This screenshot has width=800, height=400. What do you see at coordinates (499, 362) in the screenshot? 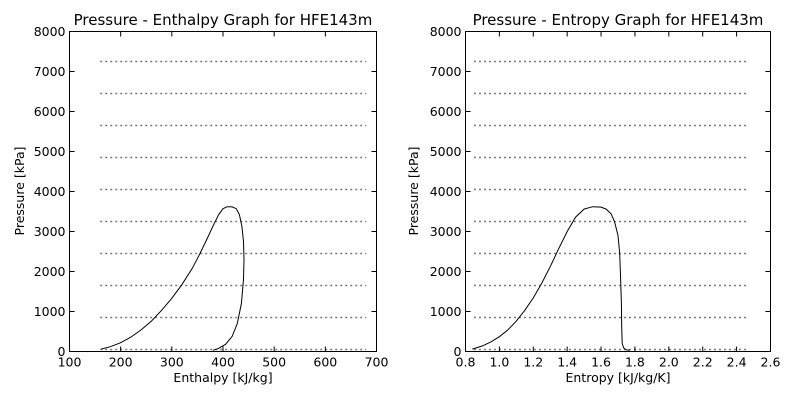
I see `x-tick-label: 1.0` at bounding box center [499, 362].